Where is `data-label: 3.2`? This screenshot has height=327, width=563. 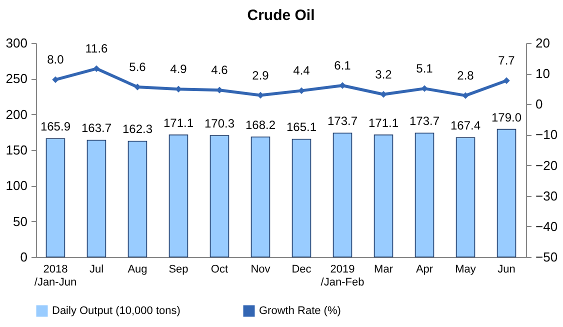 data-label: 3.2 is located at coordinates (383, 74).